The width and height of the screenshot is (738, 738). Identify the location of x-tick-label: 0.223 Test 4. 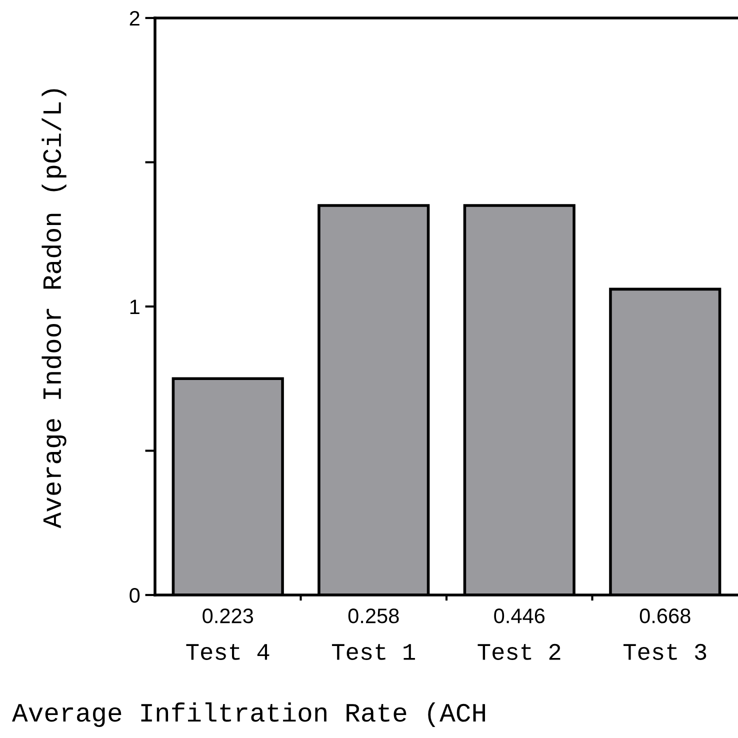
(228, 634).